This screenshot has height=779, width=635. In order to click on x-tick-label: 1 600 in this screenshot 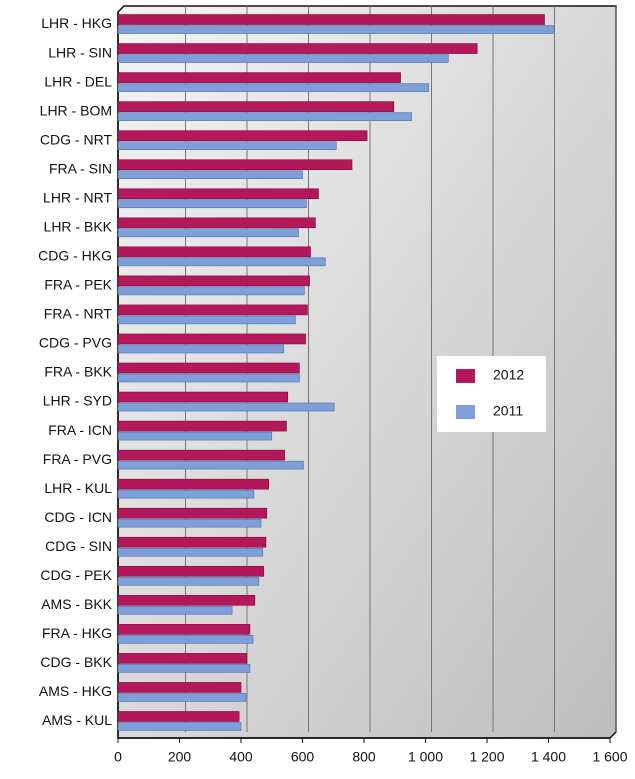, I will do `click(609, 757)`.